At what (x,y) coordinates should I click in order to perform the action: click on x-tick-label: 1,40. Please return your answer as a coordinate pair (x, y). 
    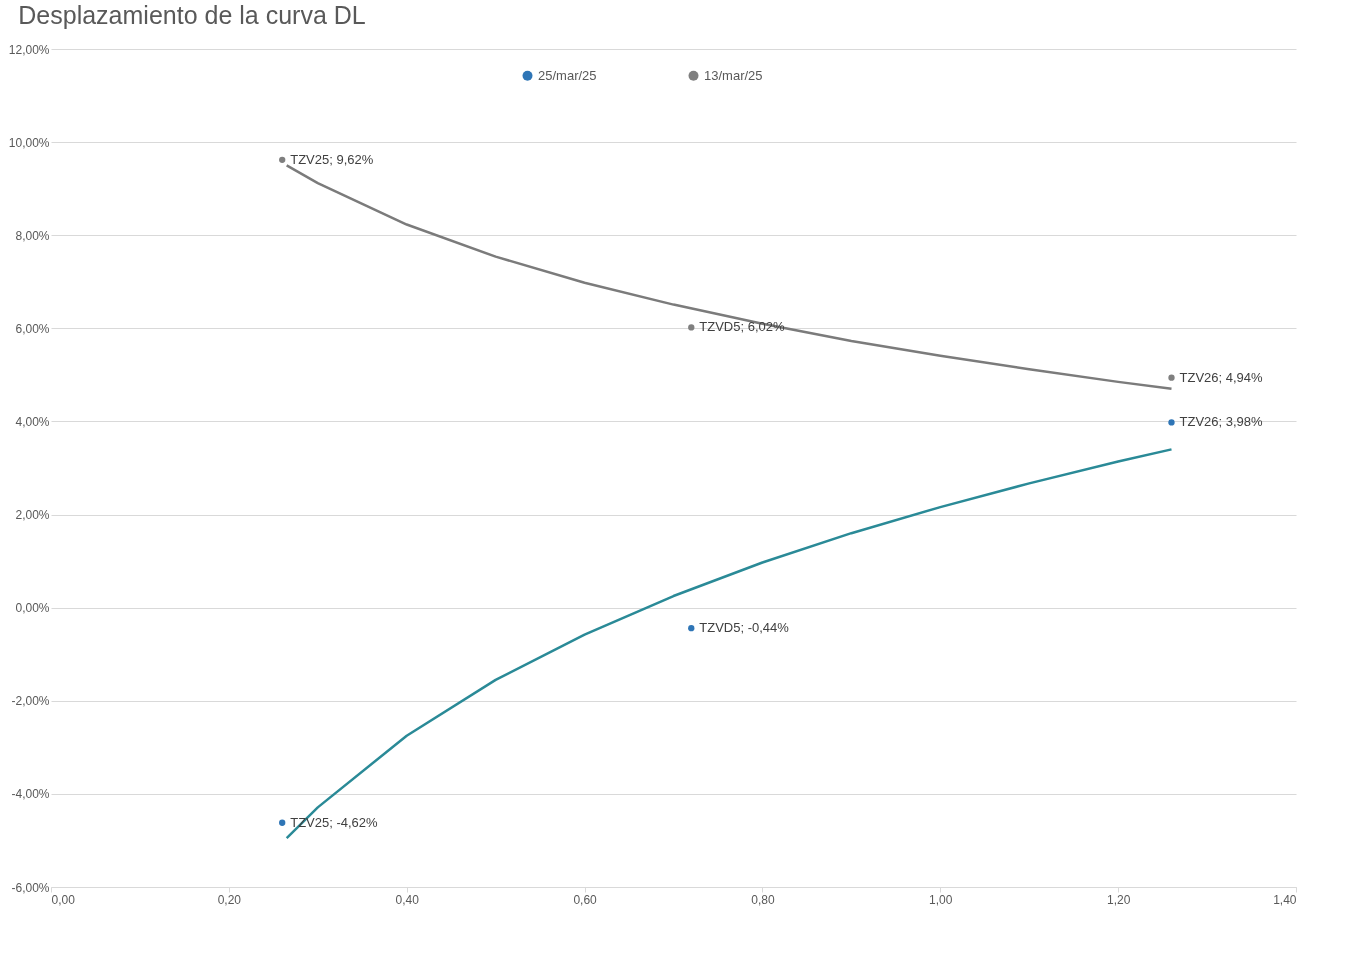
    Looking at the image, I should click on (1285, 899).